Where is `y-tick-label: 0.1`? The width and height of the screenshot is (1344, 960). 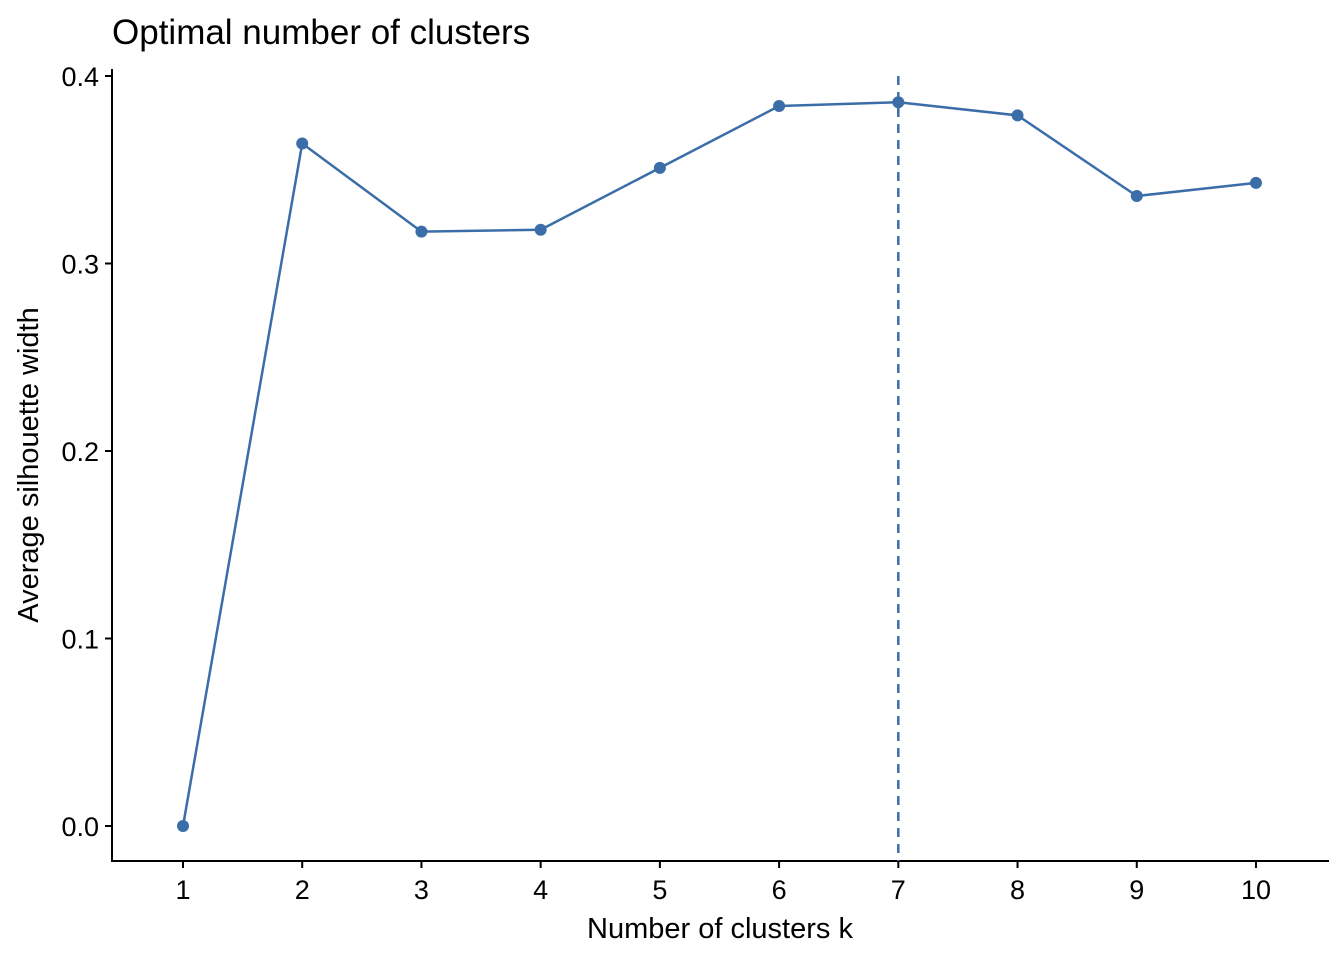
y-tick-label: 0.1 is located at coordinates (80, 640).